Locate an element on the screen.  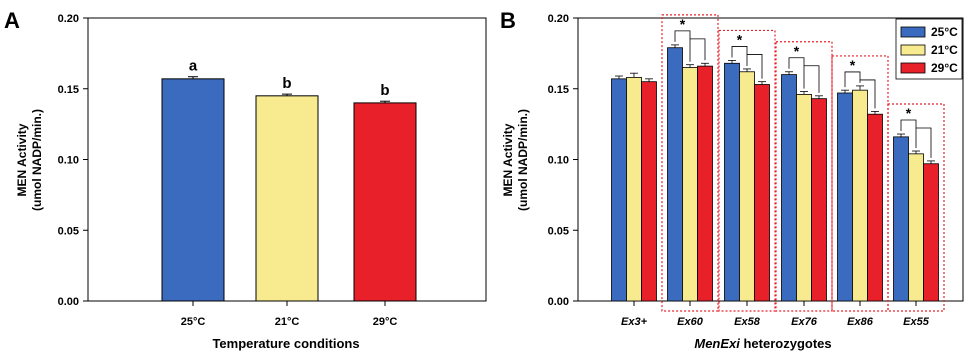
panel-a-ytick-label: 0.10 is located at coordinates (68, 161).